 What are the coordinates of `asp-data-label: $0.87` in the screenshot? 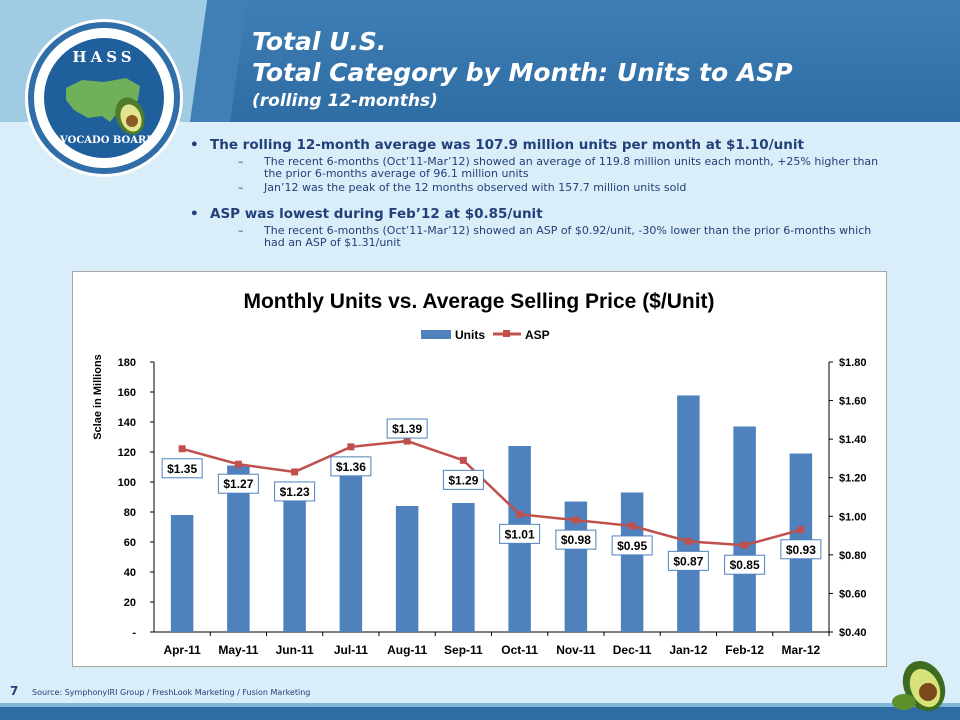 It's located at (688, 561).